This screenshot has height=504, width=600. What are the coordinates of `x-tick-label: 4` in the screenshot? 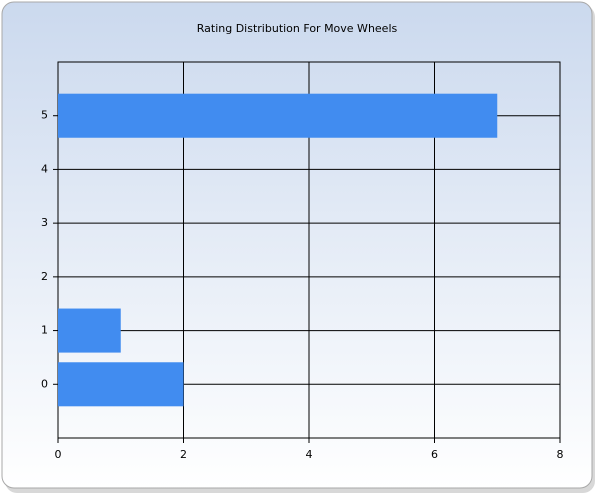 It's located at (309, 454).